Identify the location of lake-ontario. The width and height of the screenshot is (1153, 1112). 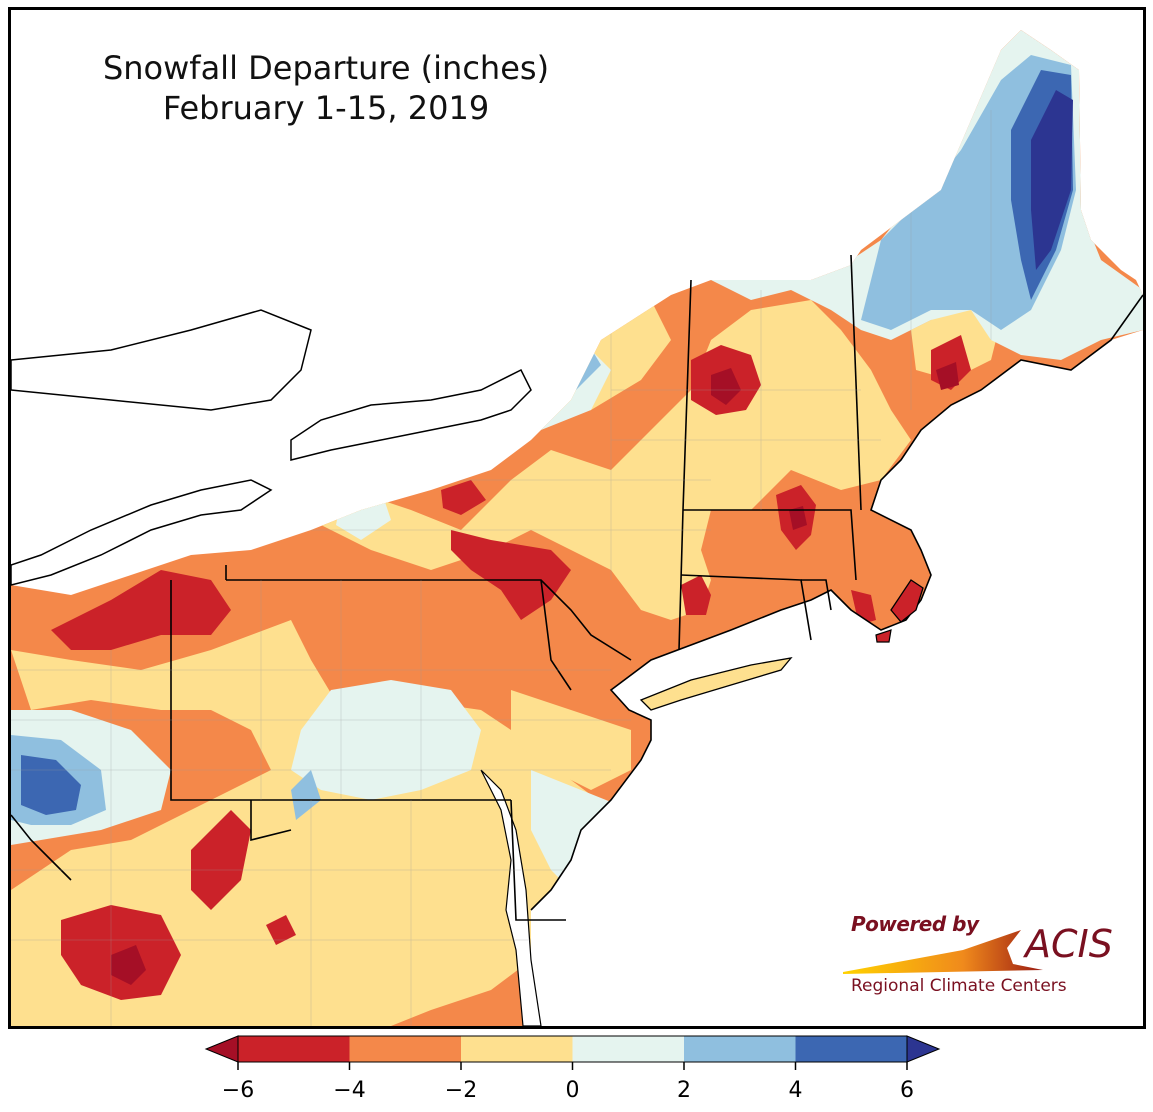
(411, 414).